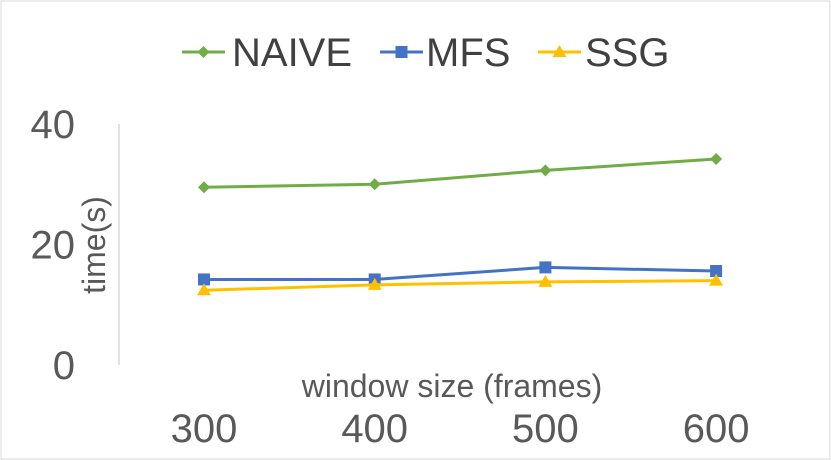  I want to click on y-tick-labels: 0 20 40, so click(53, 245).